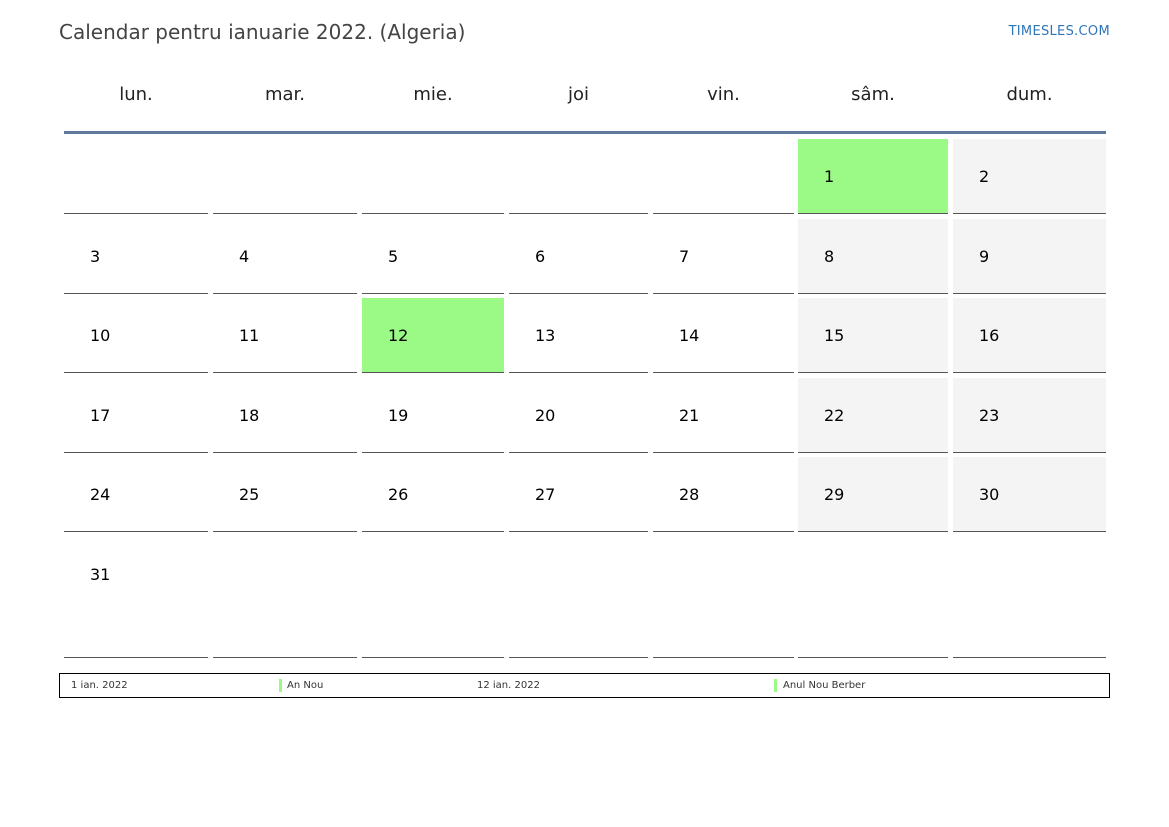 The height and width of the screenshot is (827, 1169). What do you see at coordinates (723, 415) in the screenshot?
I see `day-cell: 21` at bounding box center [723, 415].